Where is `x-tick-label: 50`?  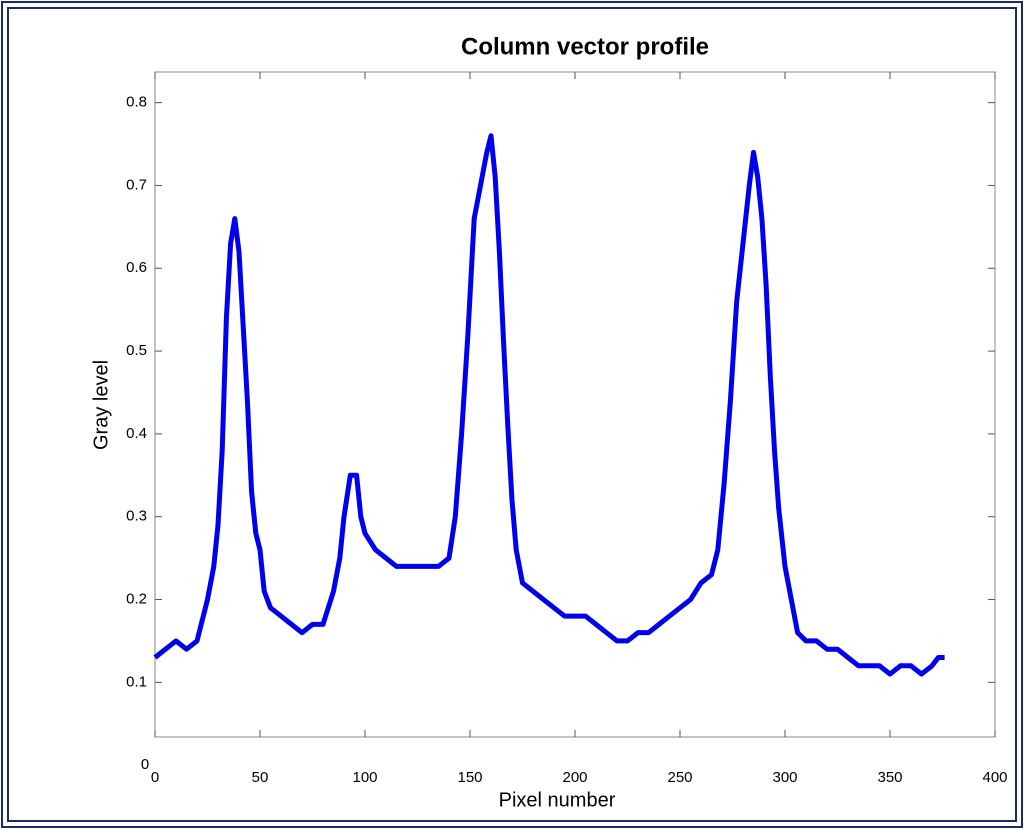
x-tick-label: 50 is located at coordinates (260, 777).